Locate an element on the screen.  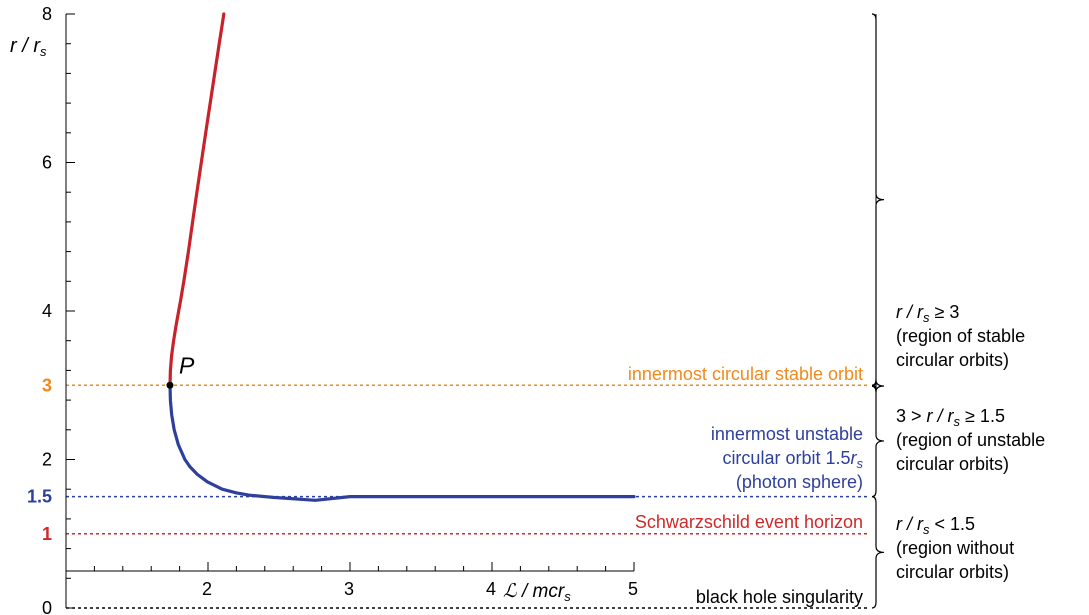
unstable-orbit-label-line: circular orbit 1.5rs​ is located at coordinates (792, 459).